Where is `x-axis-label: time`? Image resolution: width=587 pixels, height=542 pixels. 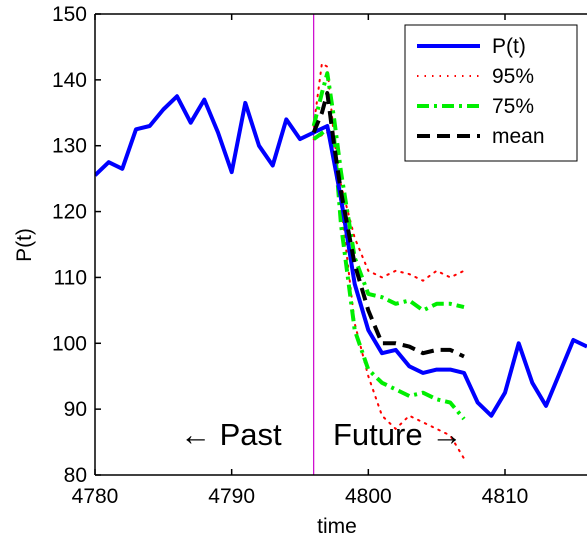 x-axis-label: time is located at coordinates (337, 526).